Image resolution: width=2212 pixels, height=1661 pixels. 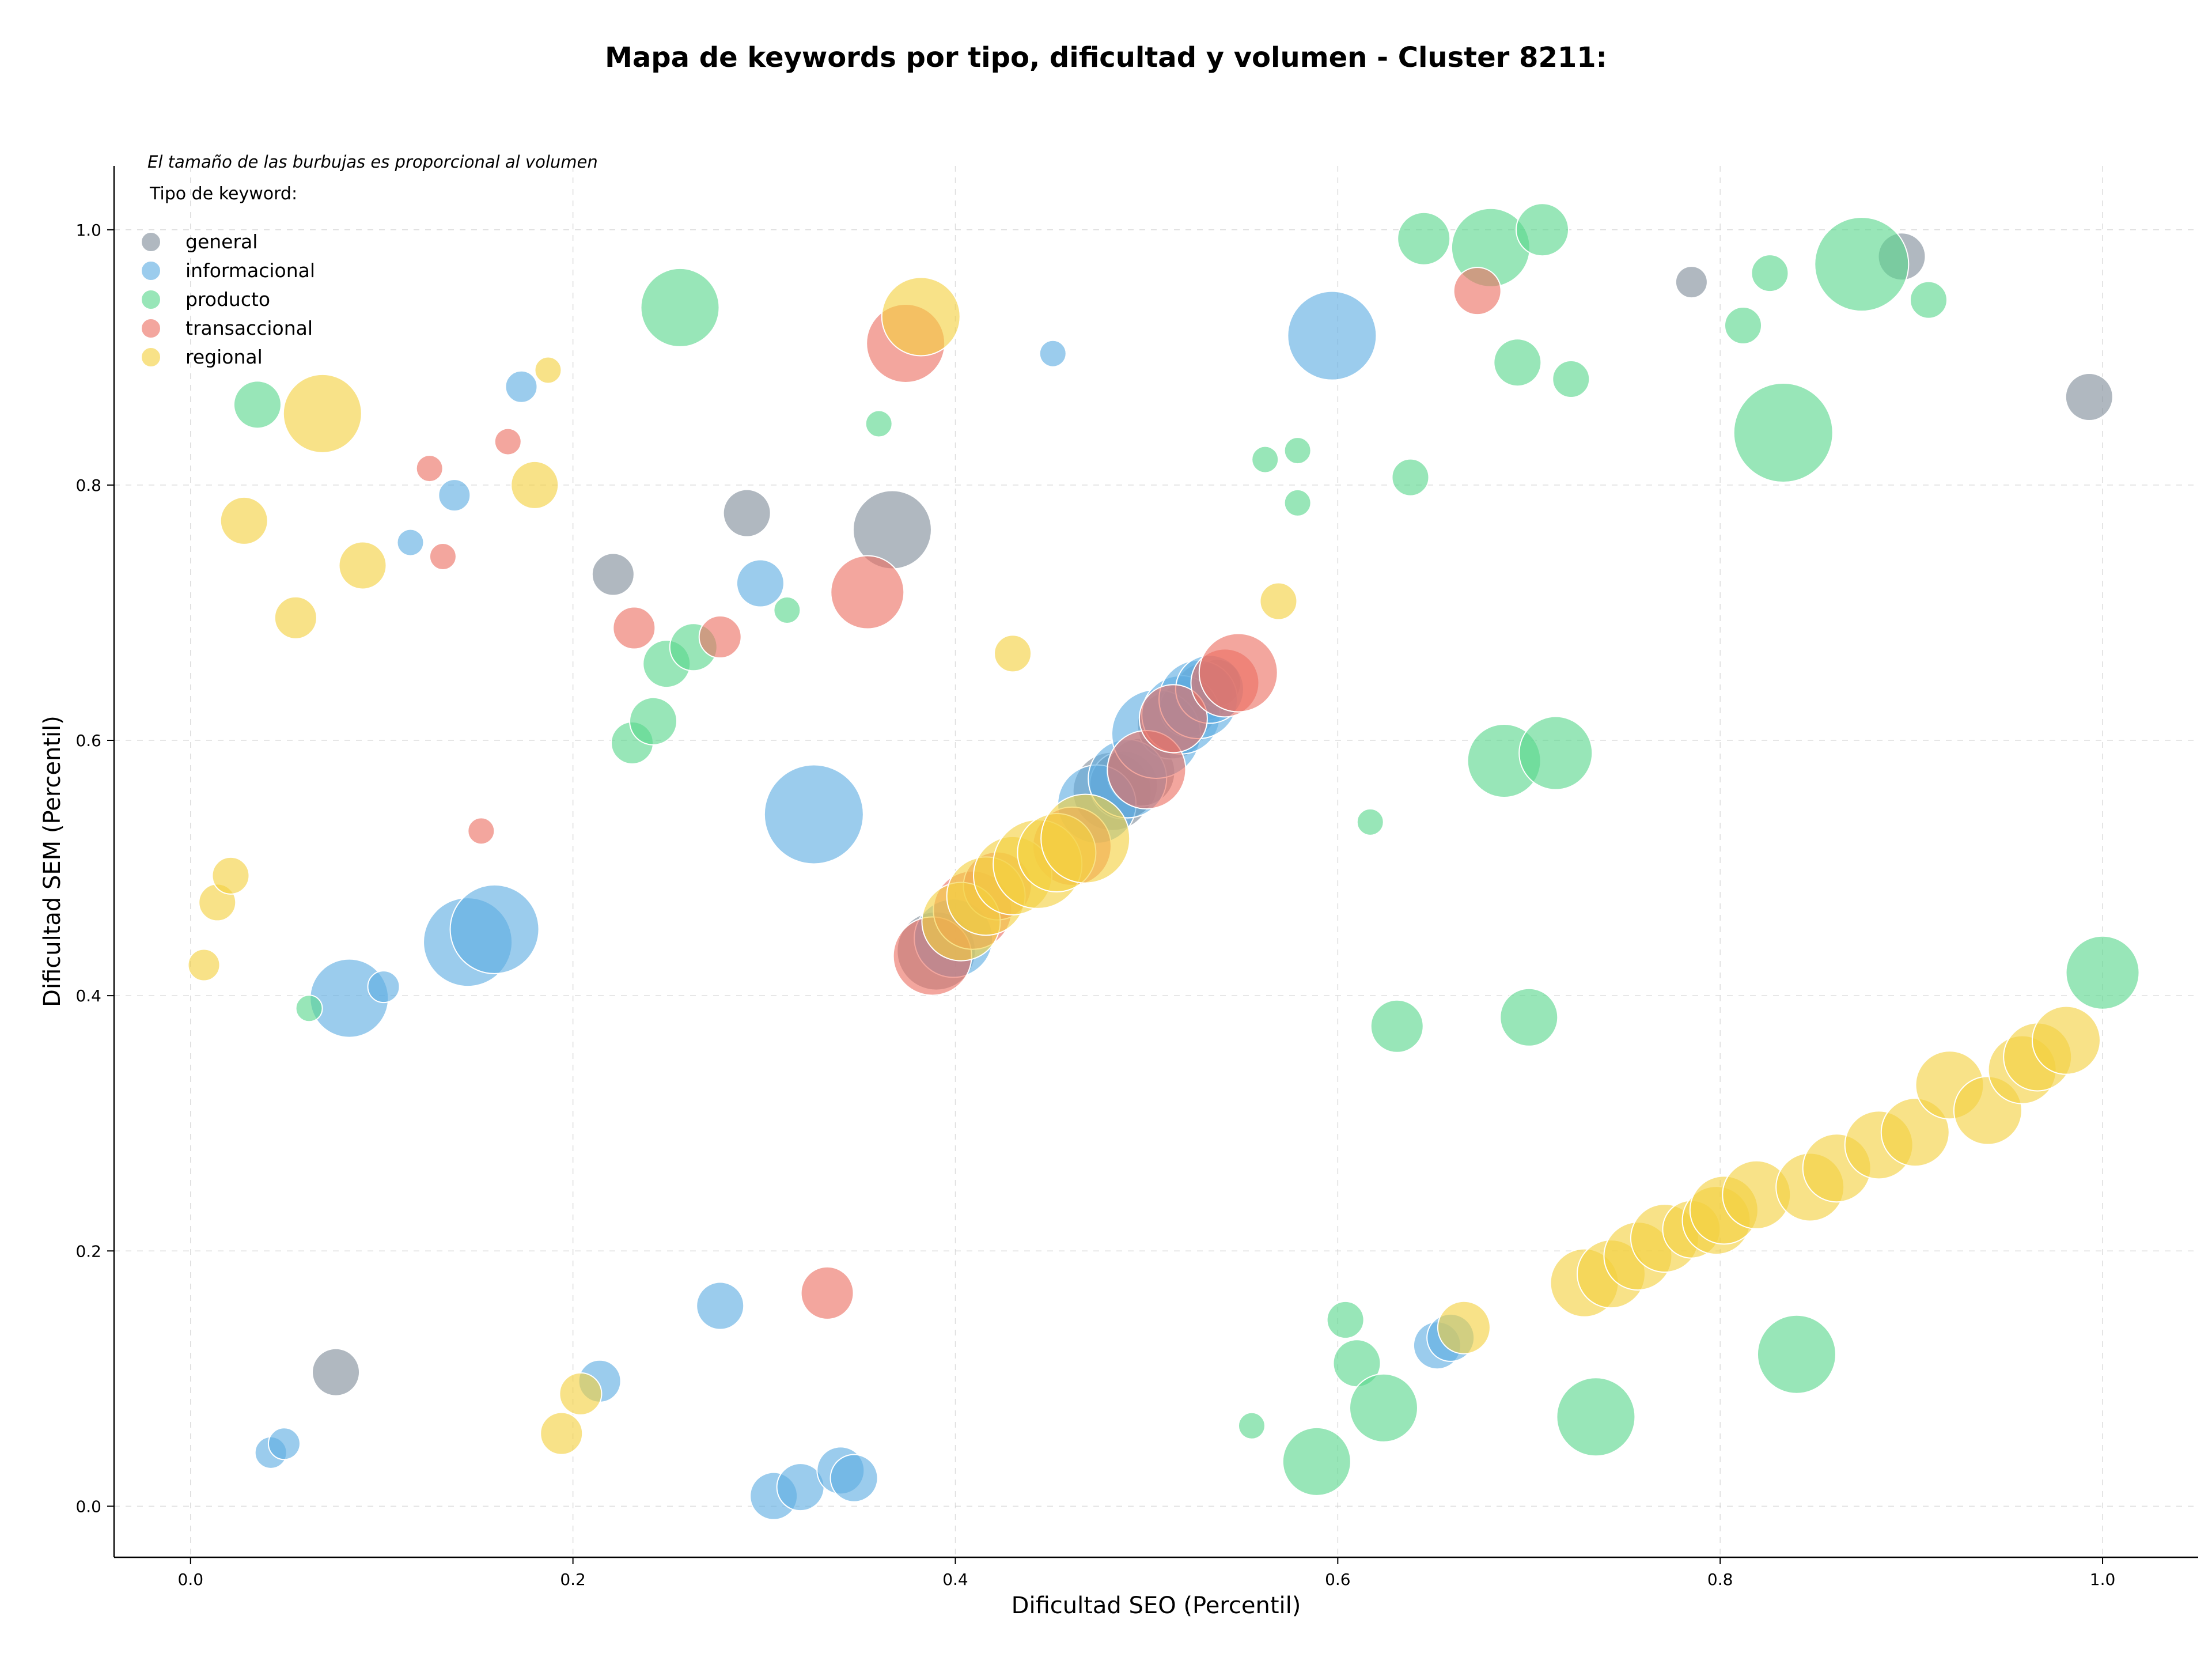 What do you see at coordinates (573, 1579) in the screenshot?
I see `x-tick-label: 0.2` at bounding box center [573, 1579].